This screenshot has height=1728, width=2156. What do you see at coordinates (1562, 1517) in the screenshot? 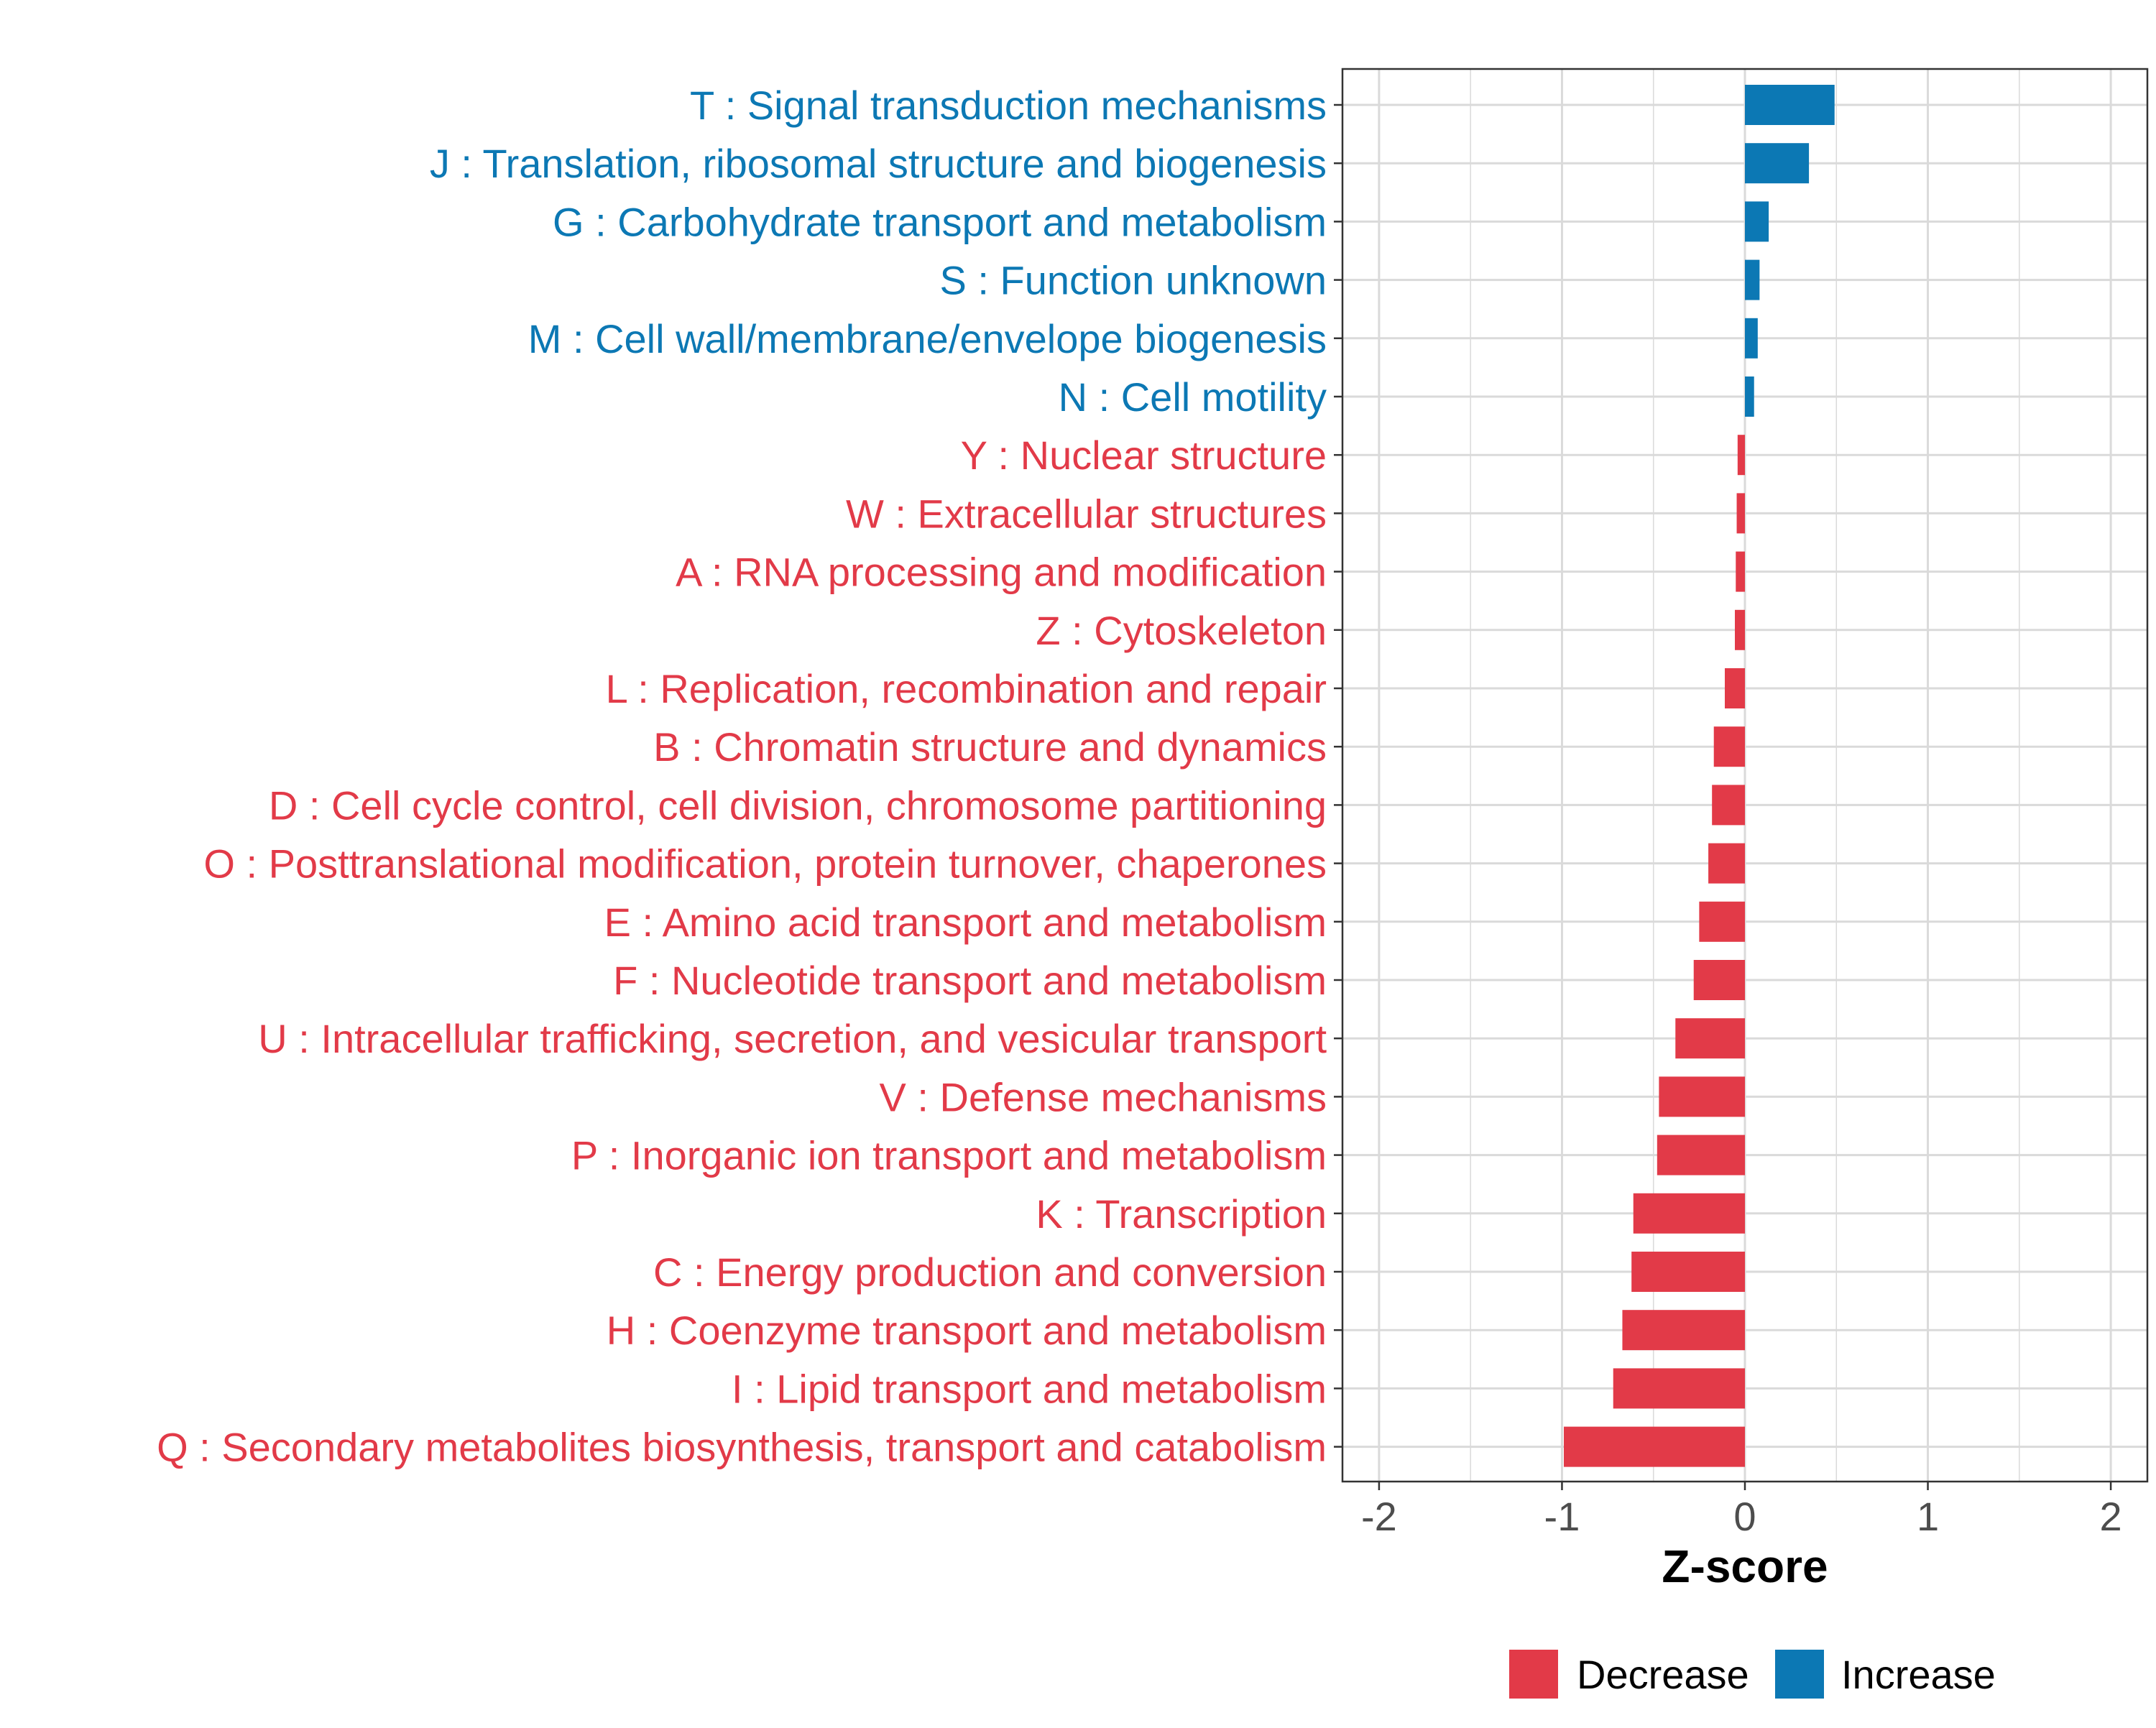
I see `x-tick-label: -1` at bounding box center [1562, 1517].